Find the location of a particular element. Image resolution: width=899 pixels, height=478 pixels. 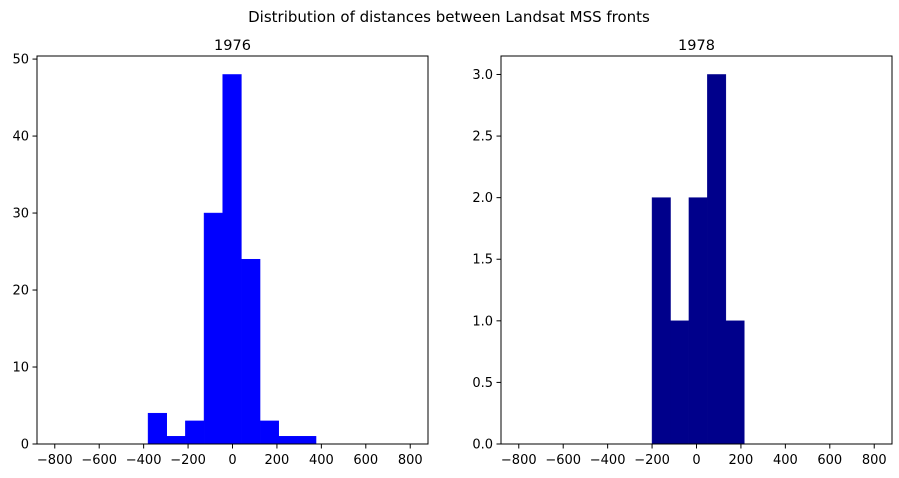

y-tick-label: 30 is located at coordinates (20, 214).